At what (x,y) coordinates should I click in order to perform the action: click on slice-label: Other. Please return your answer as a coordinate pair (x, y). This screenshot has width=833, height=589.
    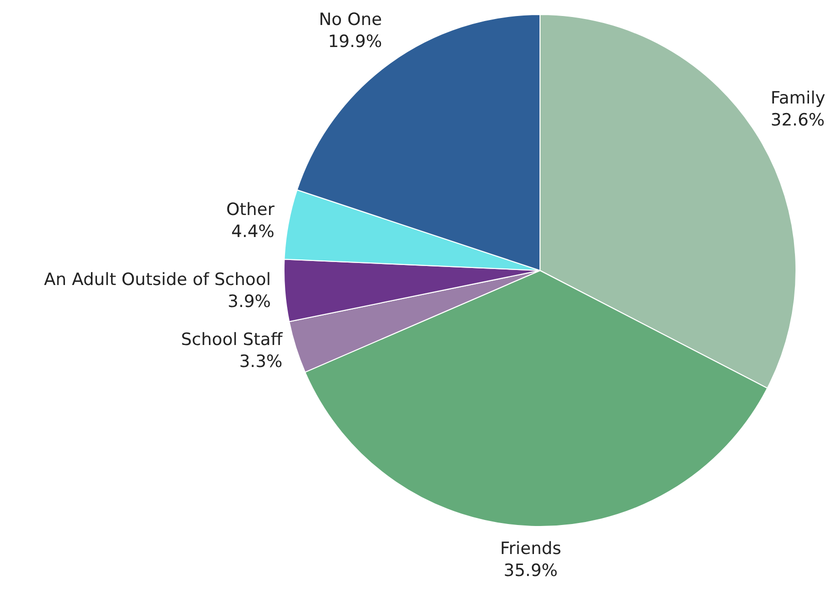
    Looking at the image, I should click on (250, 210).